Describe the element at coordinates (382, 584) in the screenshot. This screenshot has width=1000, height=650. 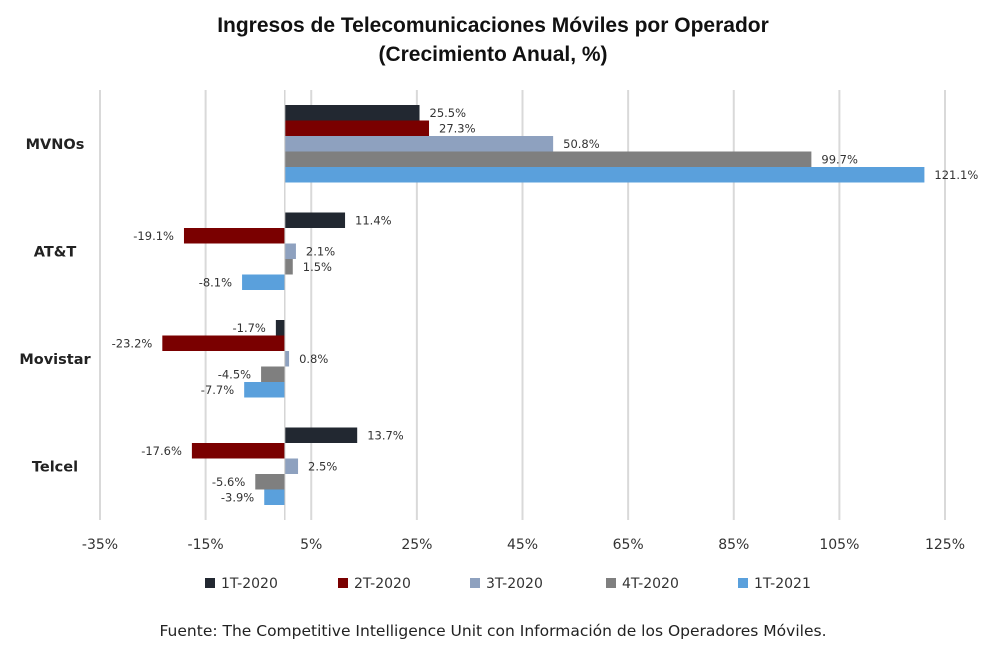
I see `legend-label: 2T-2020` at that location.